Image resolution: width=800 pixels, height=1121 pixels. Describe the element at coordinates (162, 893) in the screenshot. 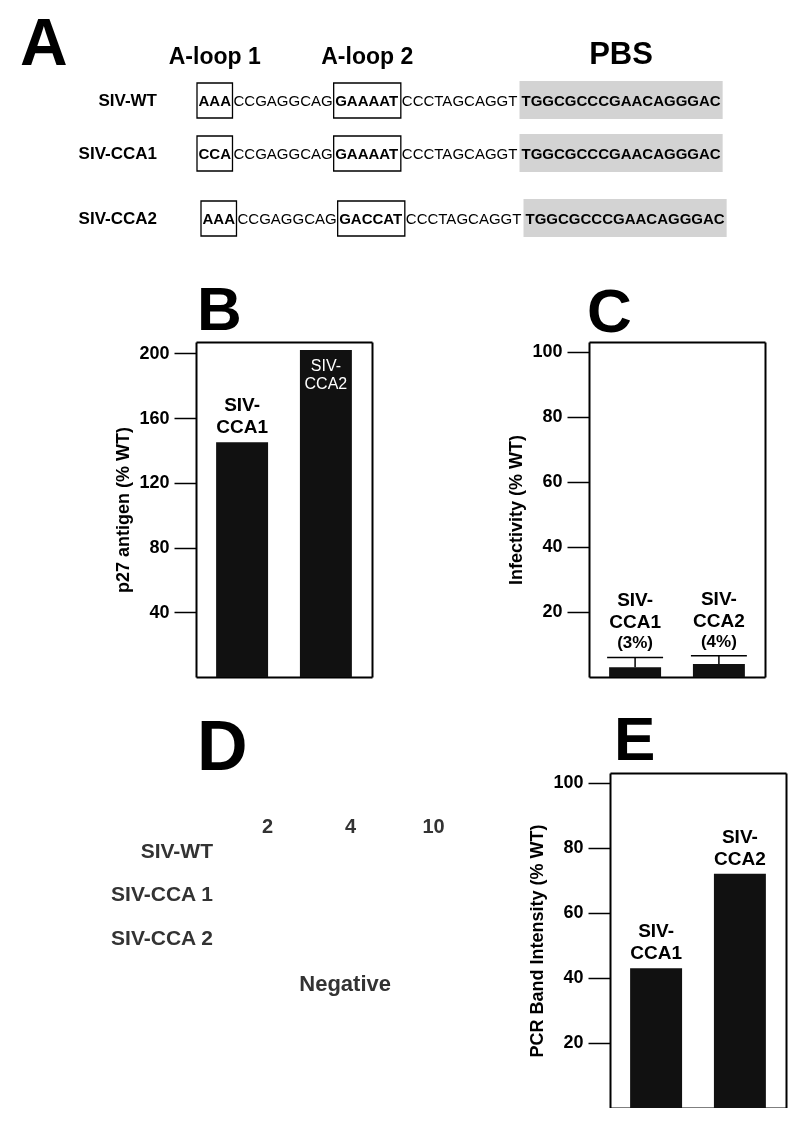

I see `text: SIV-CCA 1` at that location.